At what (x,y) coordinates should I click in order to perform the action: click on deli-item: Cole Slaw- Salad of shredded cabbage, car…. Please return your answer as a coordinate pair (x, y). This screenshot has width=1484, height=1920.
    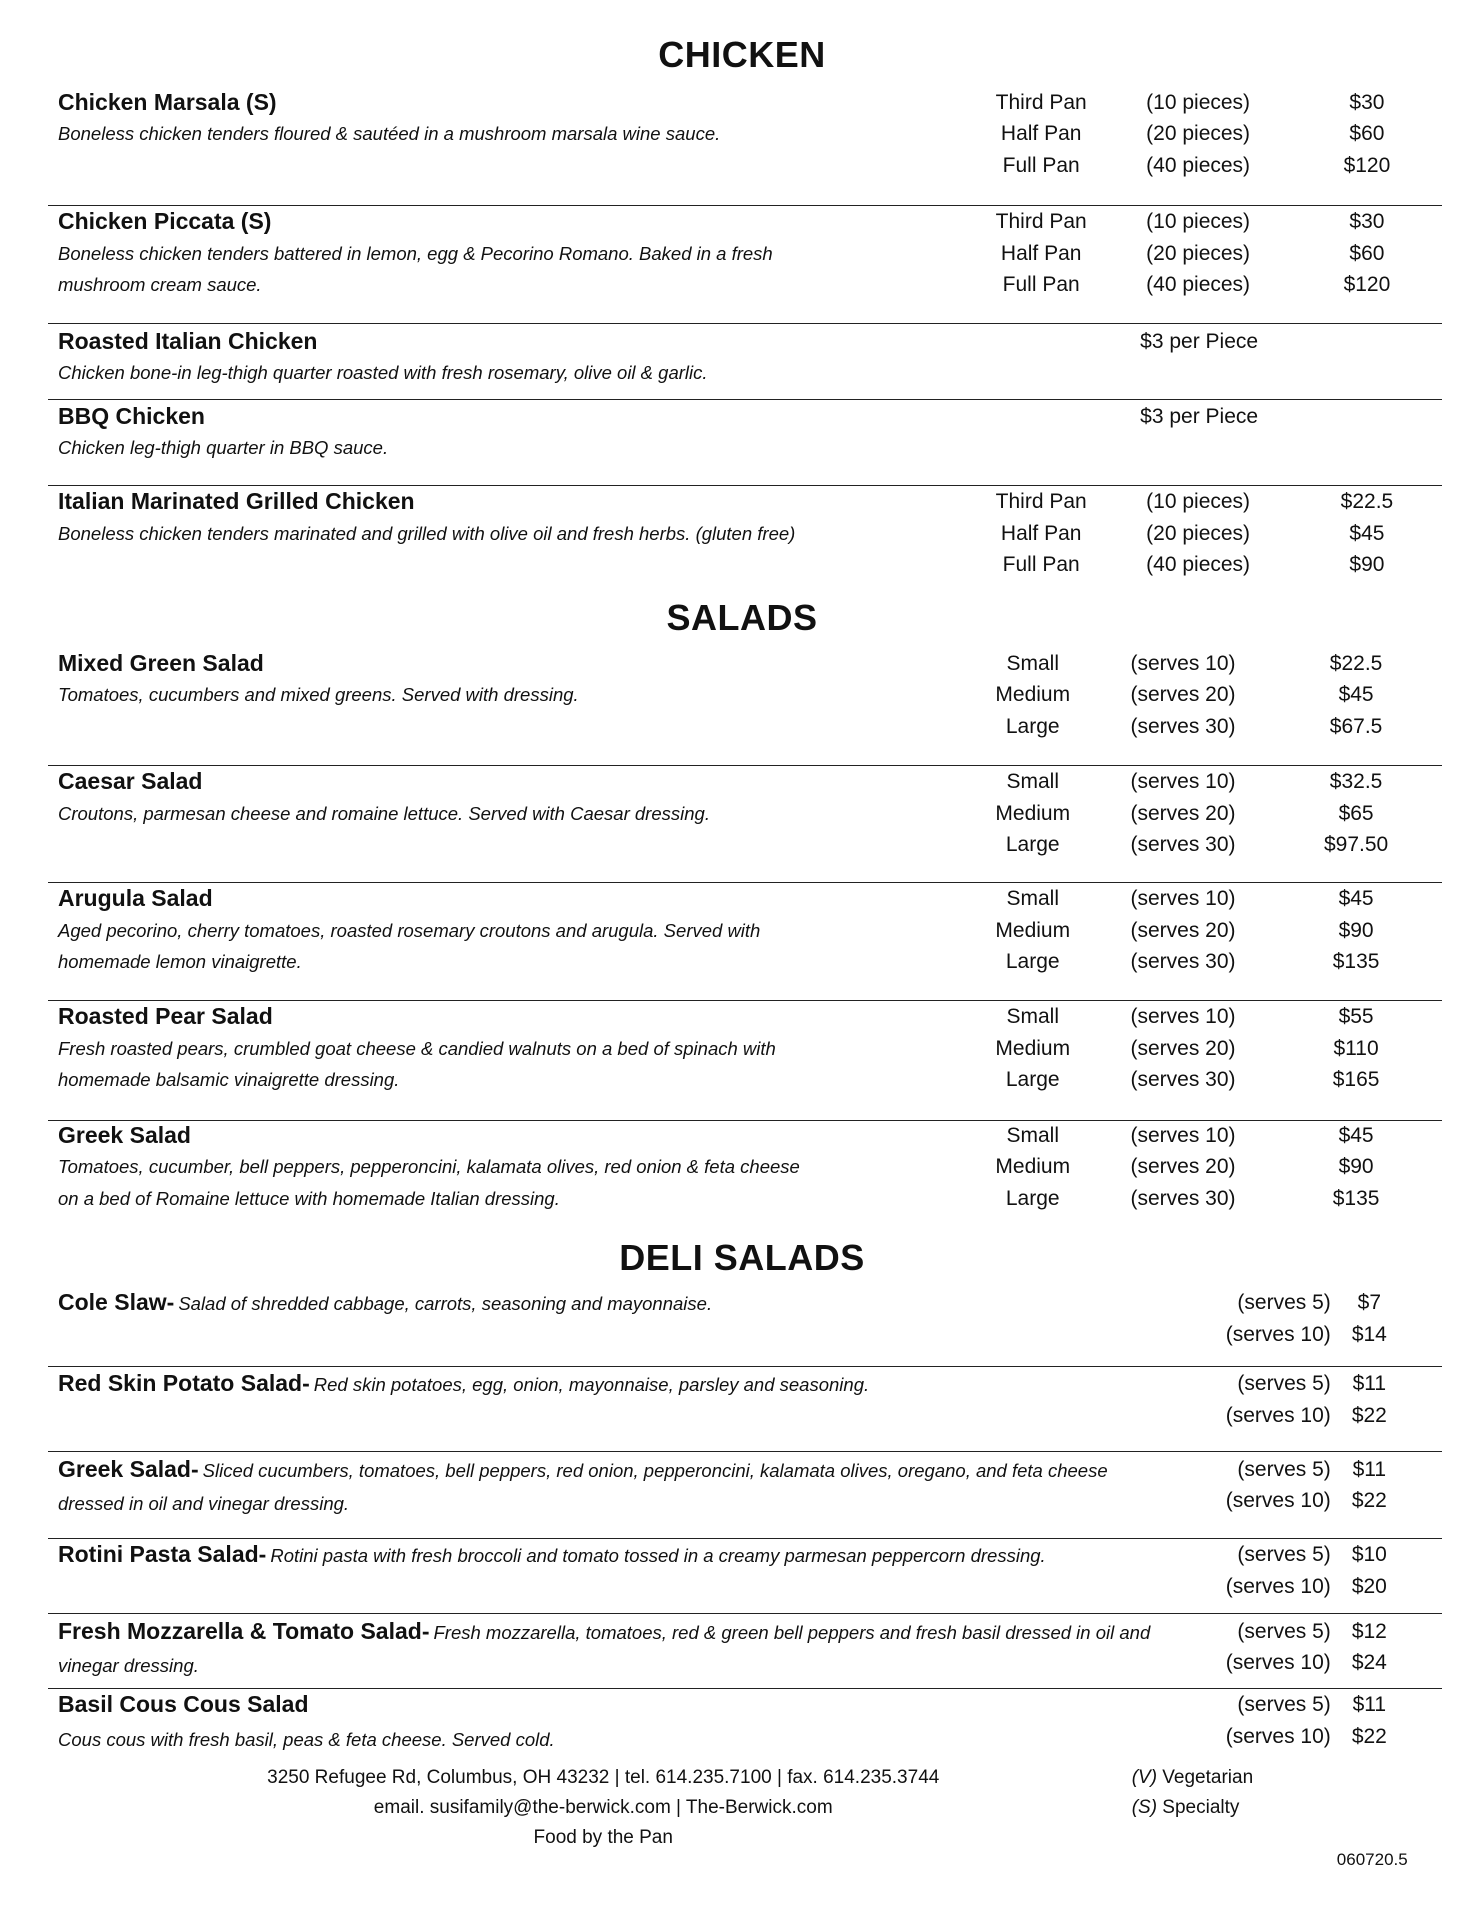
    Looking at the image, I should click on (608, 1304).